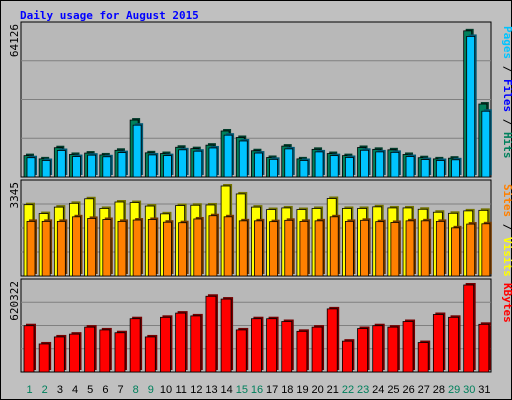  Describe the element at coordinates (211, 390) in the screenshot. I see `x-tick-label-day-13: 13` at that location.